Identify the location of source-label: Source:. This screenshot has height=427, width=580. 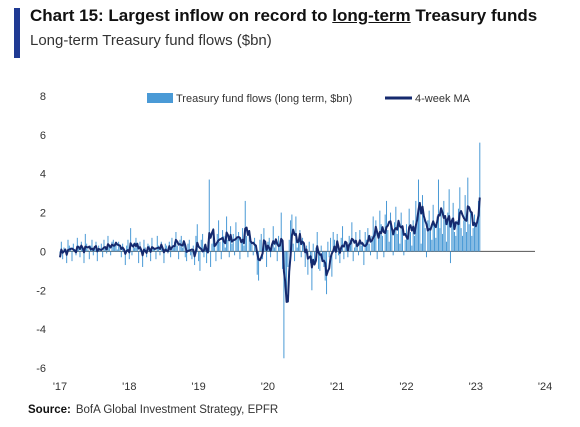
(49, 410).